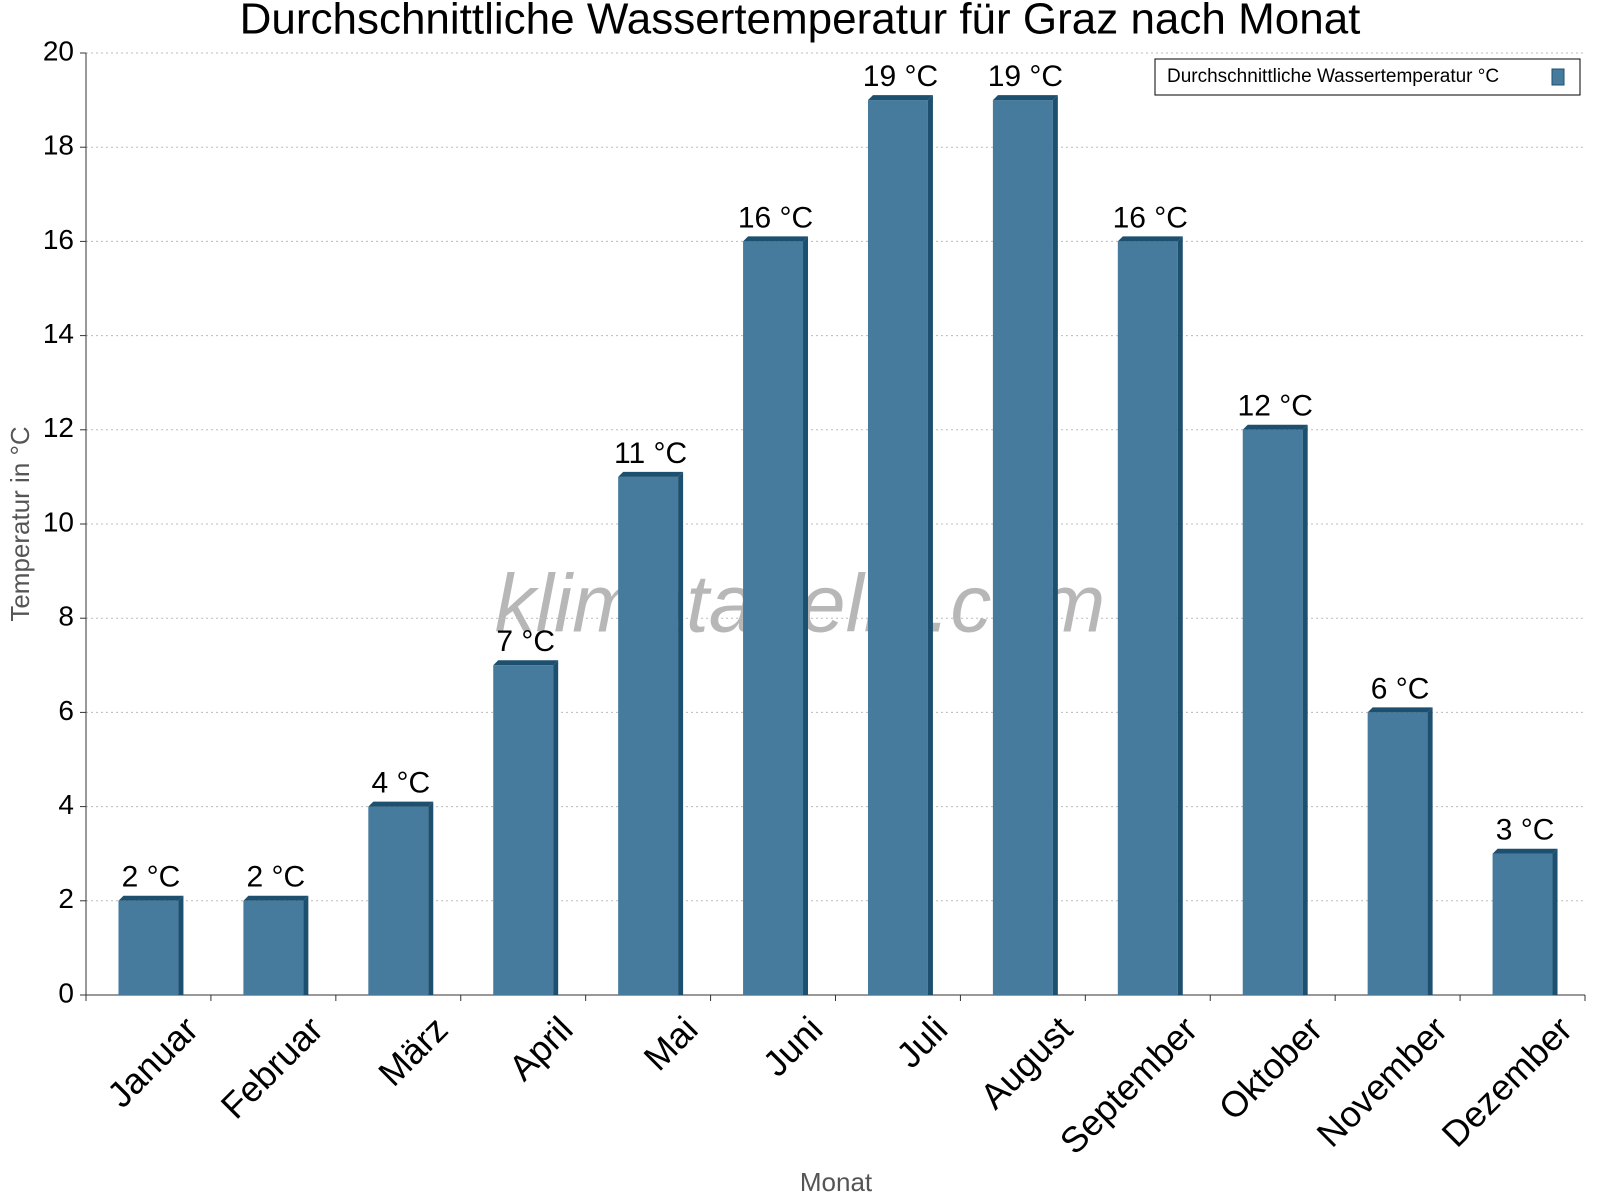  I want to click on value-label: 3 °C, so click(1525, 830).